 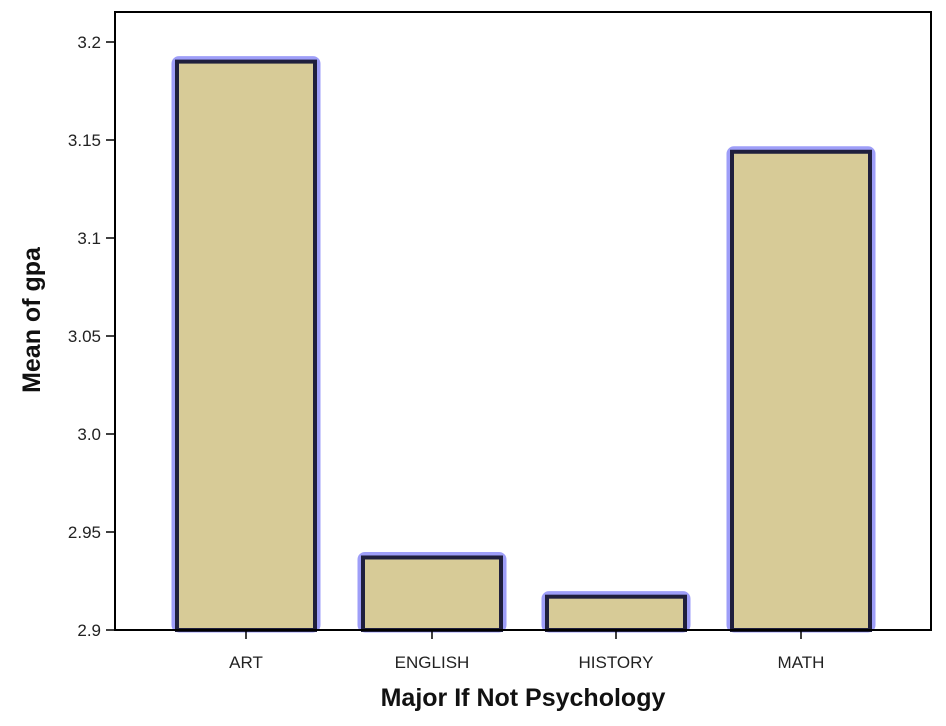 I want to click on bar-english, so click(x=432, y=593).